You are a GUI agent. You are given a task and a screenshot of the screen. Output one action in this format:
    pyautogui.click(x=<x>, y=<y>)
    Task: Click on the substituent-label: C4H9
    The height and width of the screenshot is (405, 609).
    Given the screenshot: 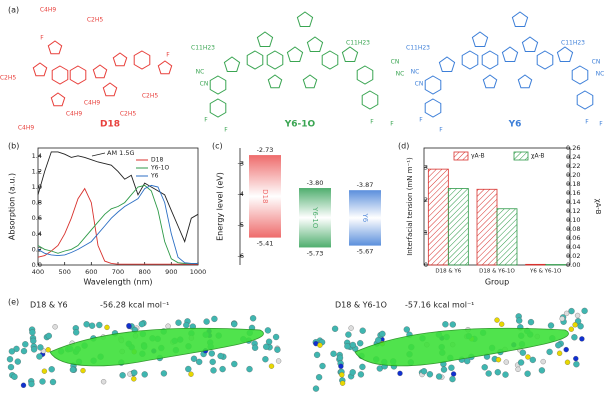 What is the action you would take?
    pyautogui.click(x=48, y=10)
    